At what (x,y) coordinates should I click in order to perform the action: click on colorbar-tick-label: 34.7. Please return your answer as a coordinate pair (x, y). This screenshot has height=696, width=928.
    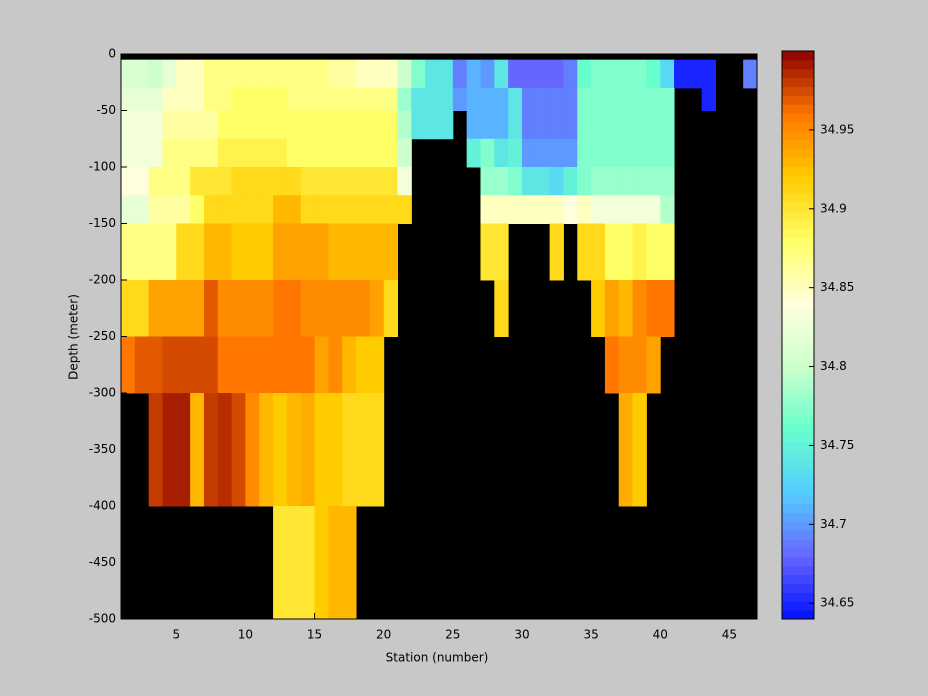
    Looking at the image, I should click on (833, 524).